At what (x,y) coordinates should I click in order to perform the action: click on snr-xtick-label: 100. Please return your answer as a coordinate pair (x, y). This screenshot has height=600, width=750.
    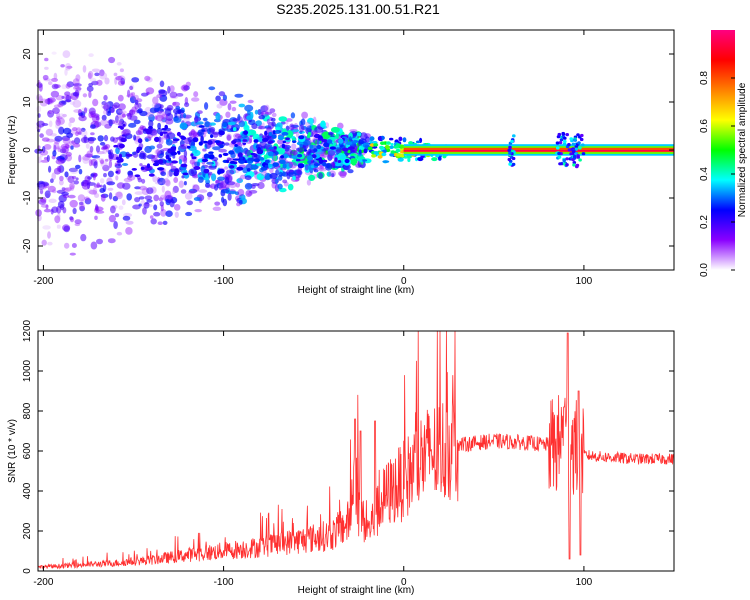
    Looking at the image, I should click on (584, 582).